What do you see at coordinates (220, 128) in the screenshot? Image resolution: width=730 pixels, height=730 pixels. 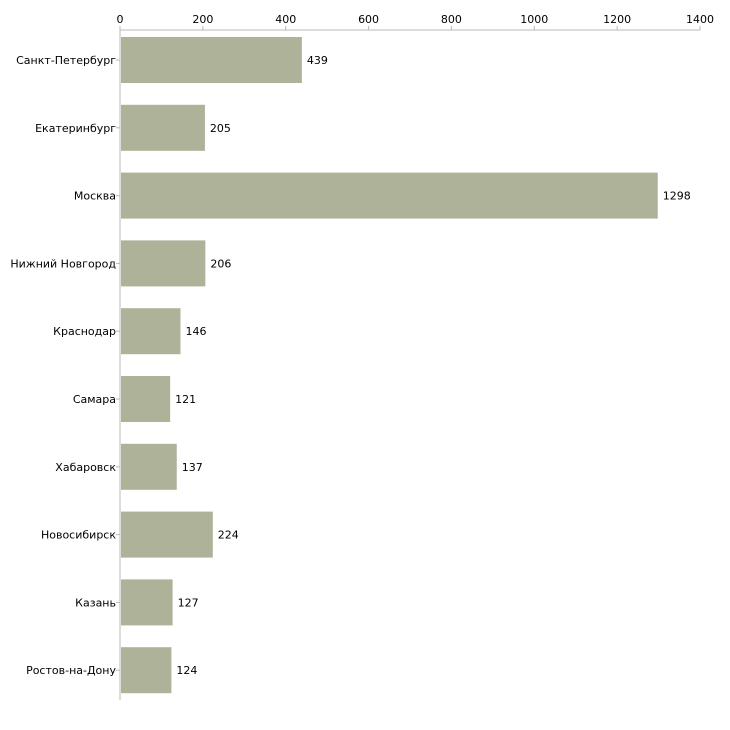 I see `value-label: 205` at bounding box center [220, 128].